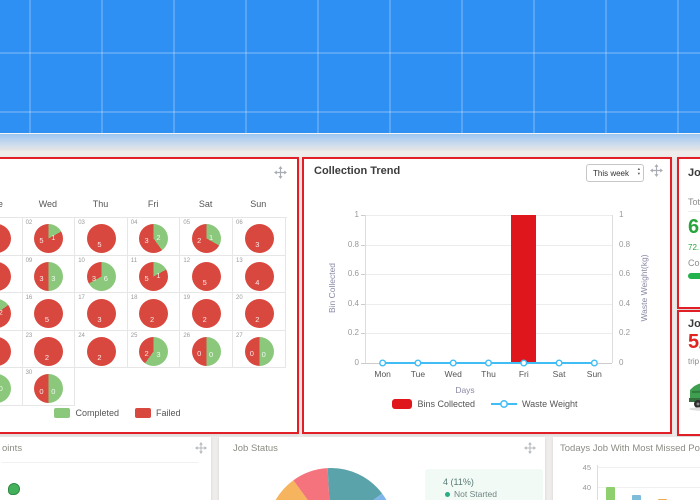 The height and width of the screenshot is (500, 700). What do you see at coordinates (694, 263) in the screenshot?
I see `card-completed-label: Com` at bounding box center [694, 263].